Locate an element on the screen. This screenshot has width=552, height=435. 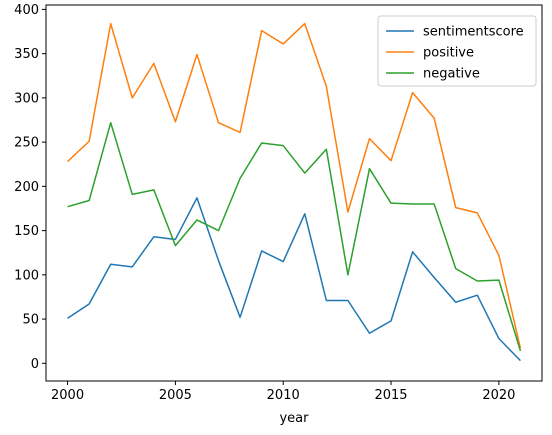
legend: sentimentscore positive negative is located at coordinates (457, 51).